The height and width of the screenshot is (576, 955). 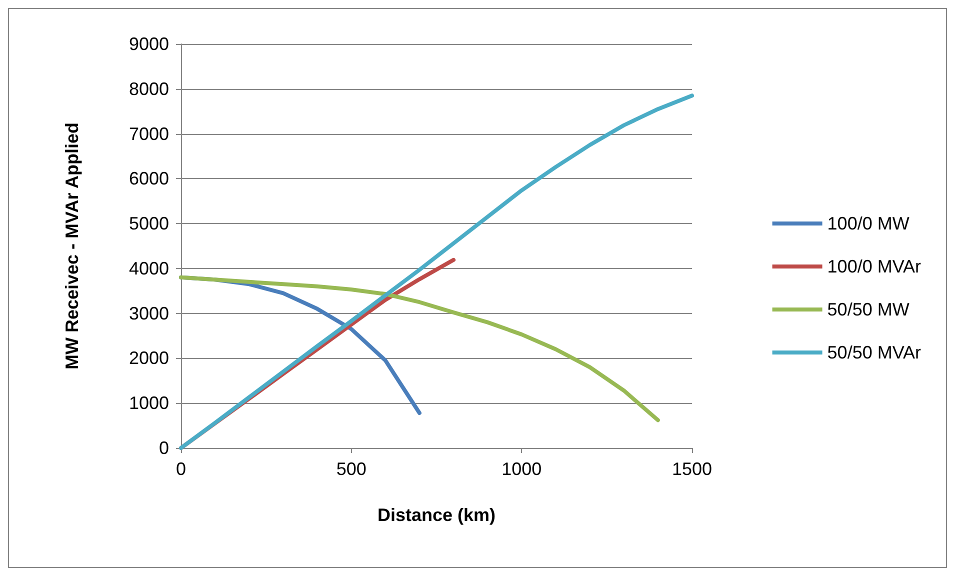 What do you see at coordinates (148, 134) in the screenshot?
I see `y-tick-label: 7000` at bounding box center [148, 134].